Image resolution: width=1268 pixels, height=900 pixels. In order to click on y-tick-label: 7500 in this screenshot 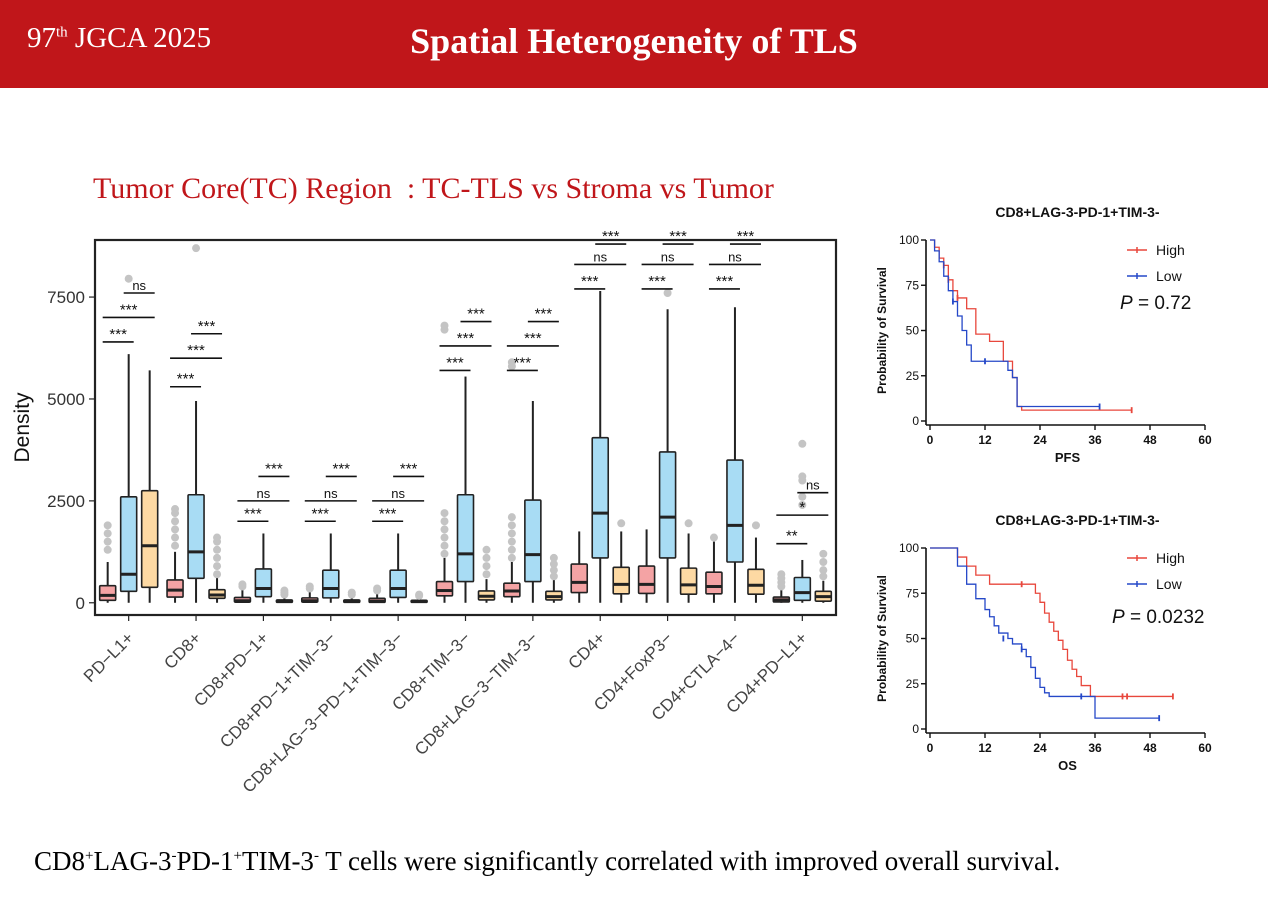, I will do `click(66, 297)`.